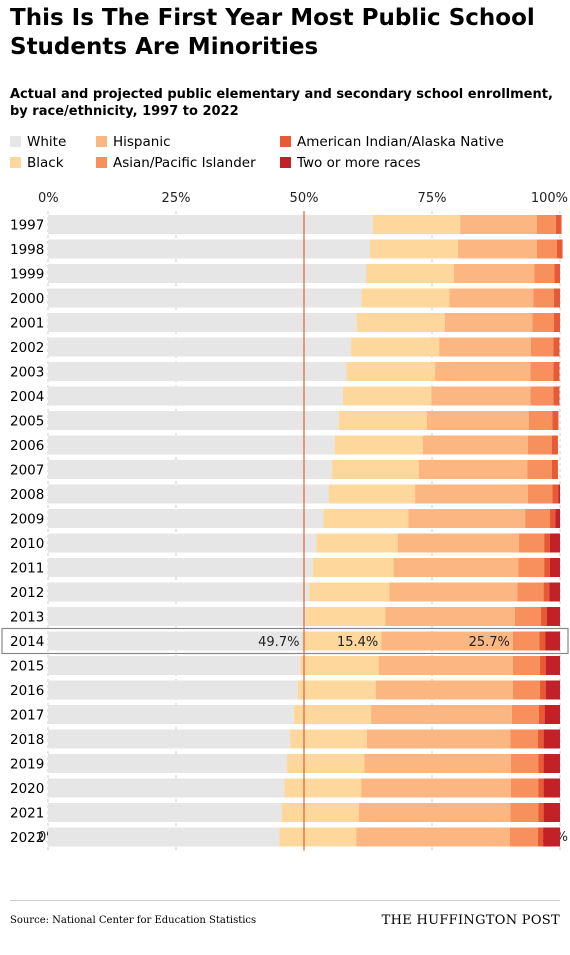  What do you see at coordinates (27, 373) in the screenshot?
I see `y-tick-label: 2003` at bounding box center [27, 373].